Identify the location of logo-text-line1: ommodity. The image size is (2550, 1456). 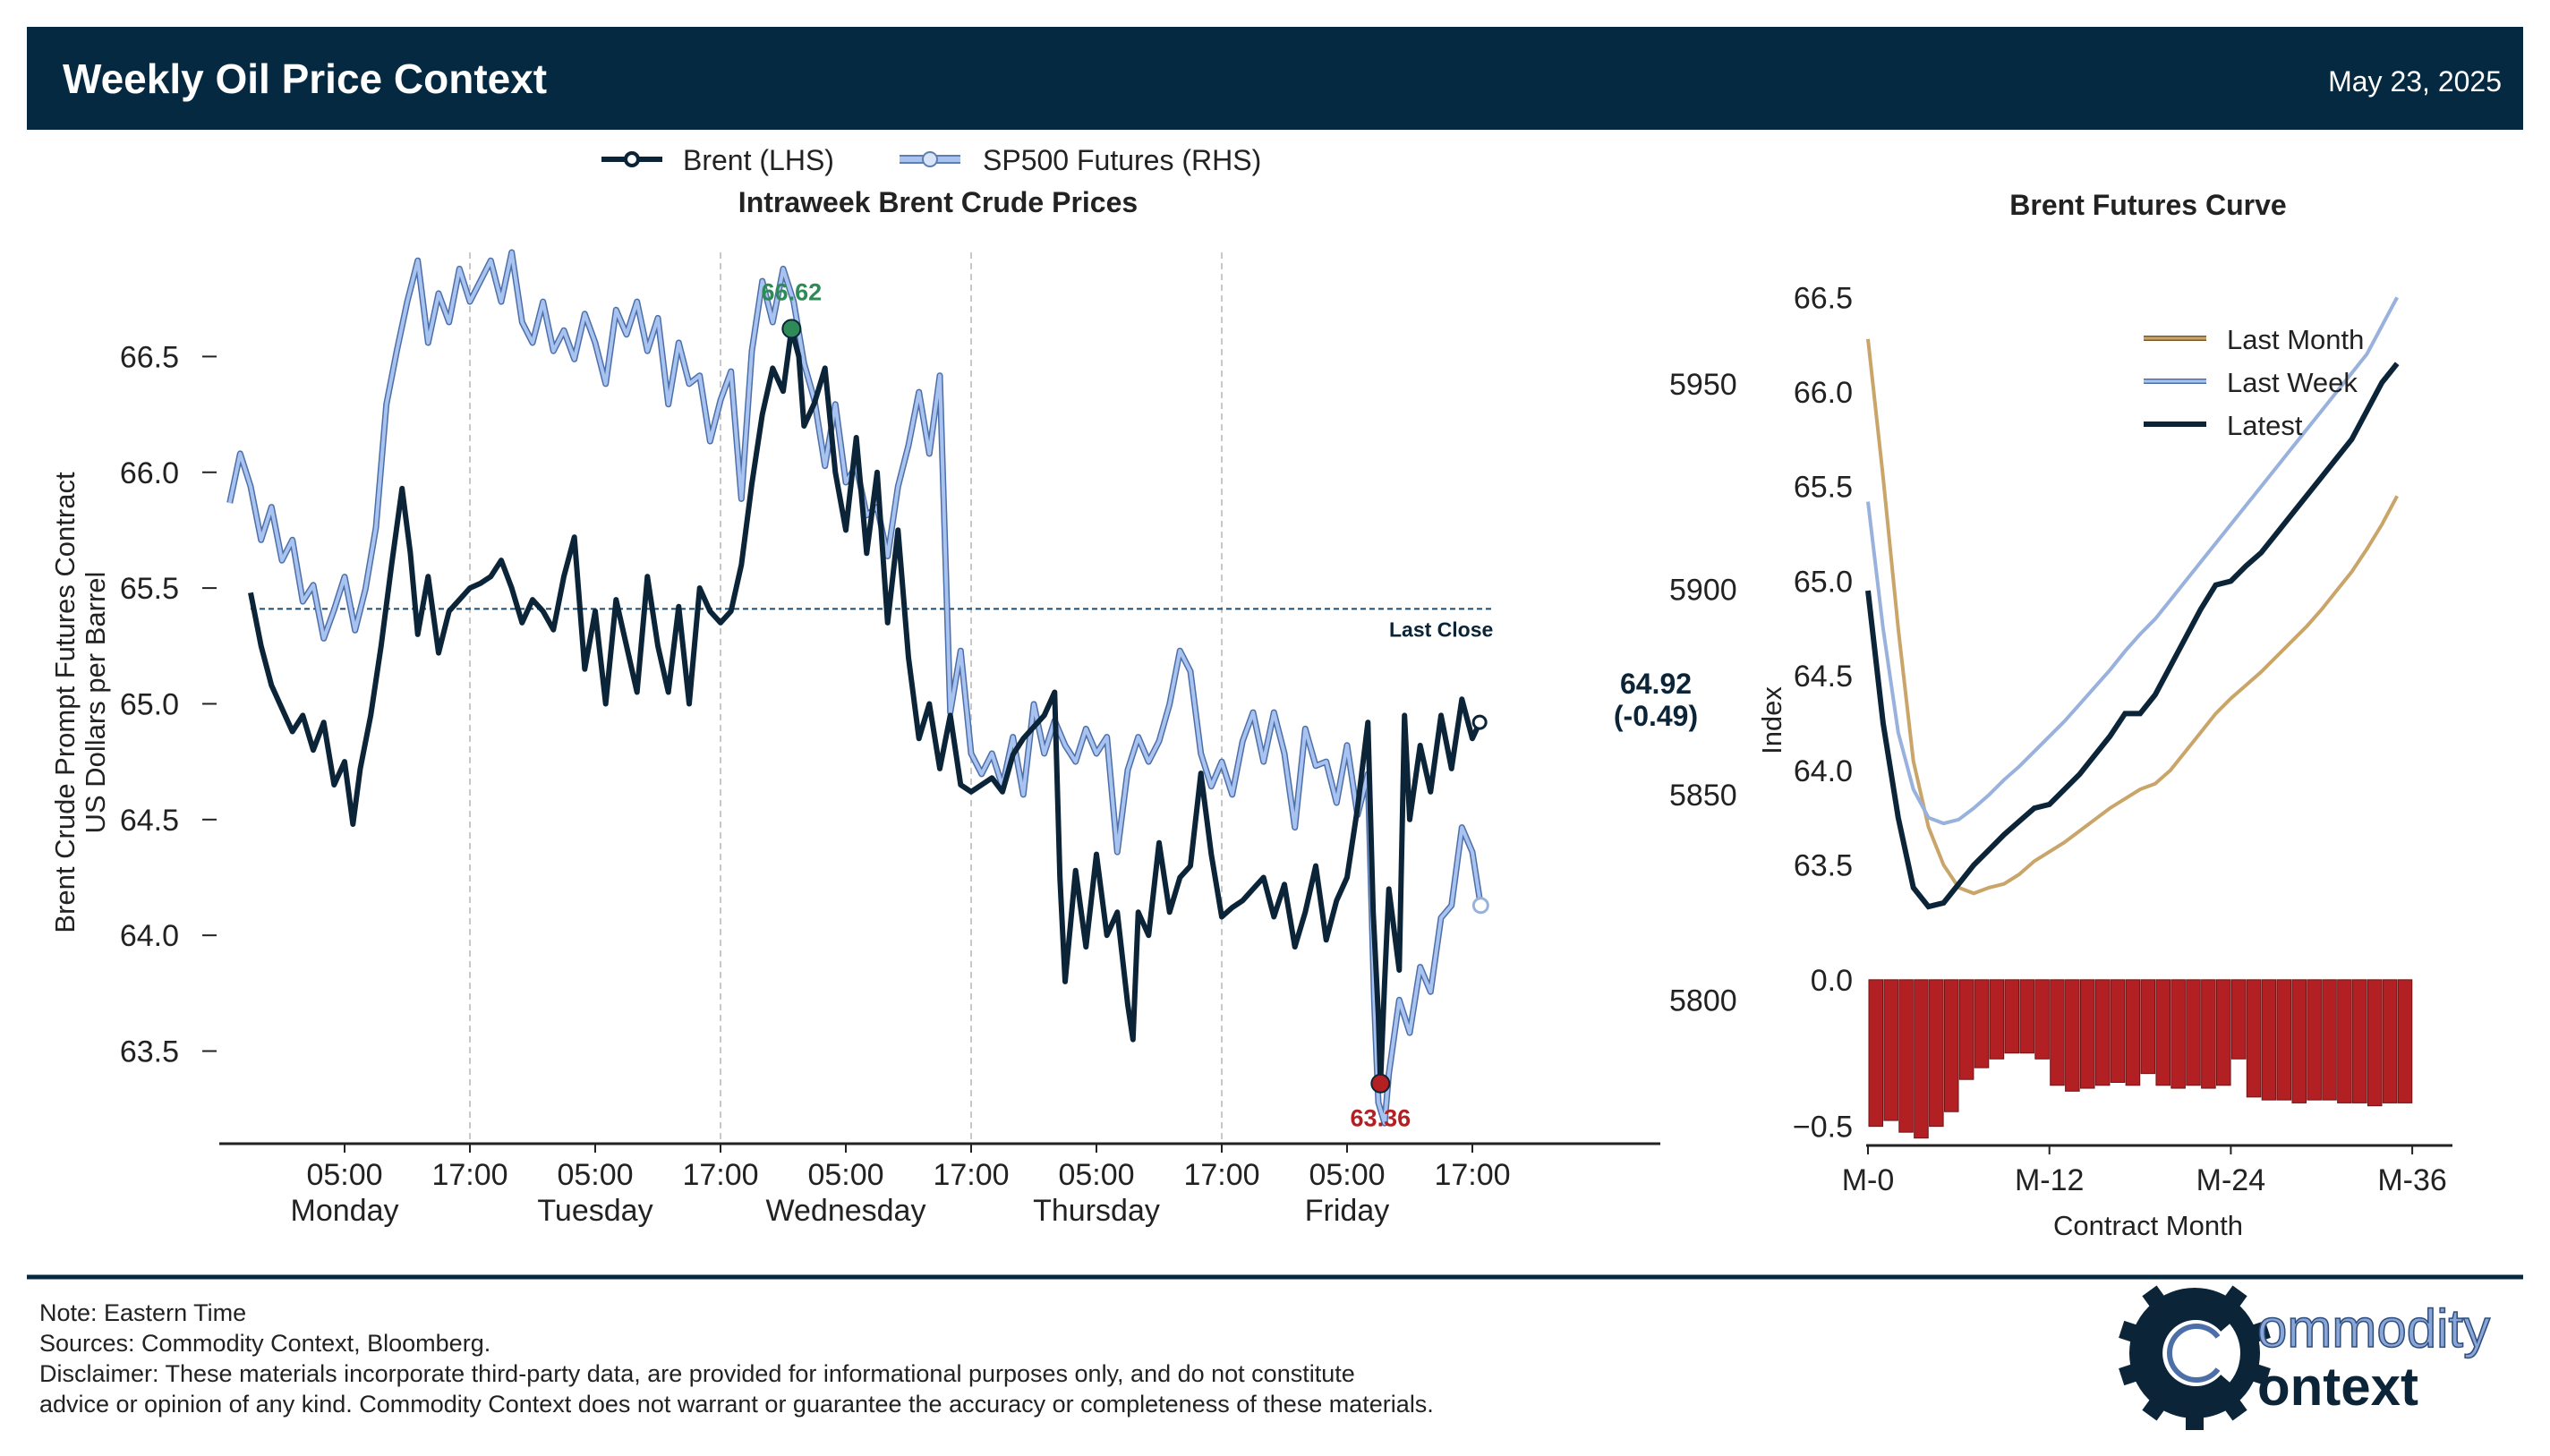
(2373, 1328).